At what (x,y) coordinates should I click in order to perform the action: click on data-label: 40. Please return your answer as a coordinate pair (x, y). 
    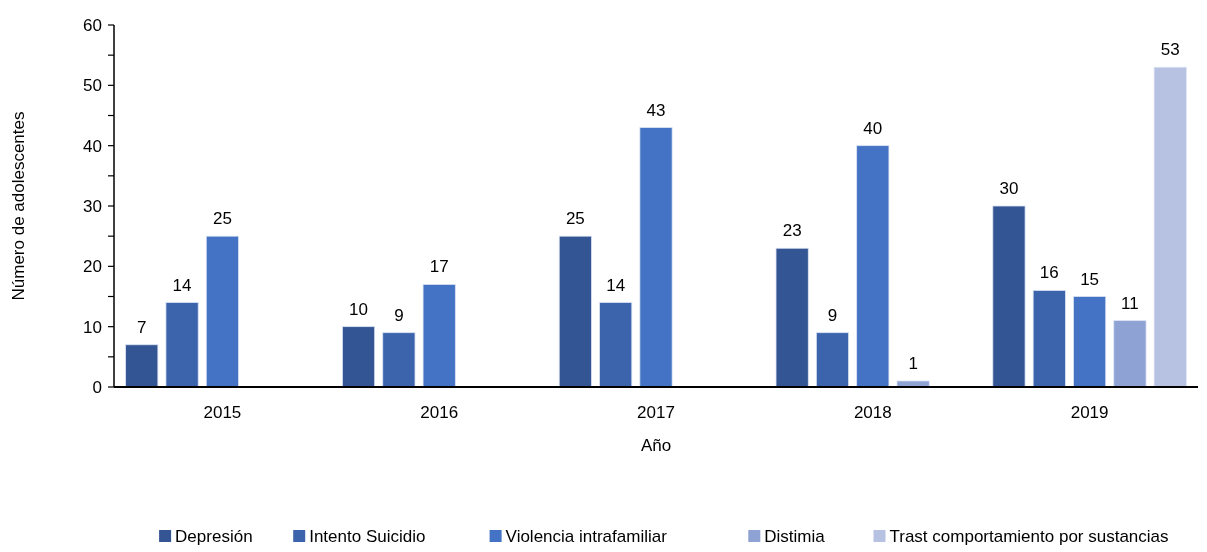
    Looking at the image, I should click on (873, 128).